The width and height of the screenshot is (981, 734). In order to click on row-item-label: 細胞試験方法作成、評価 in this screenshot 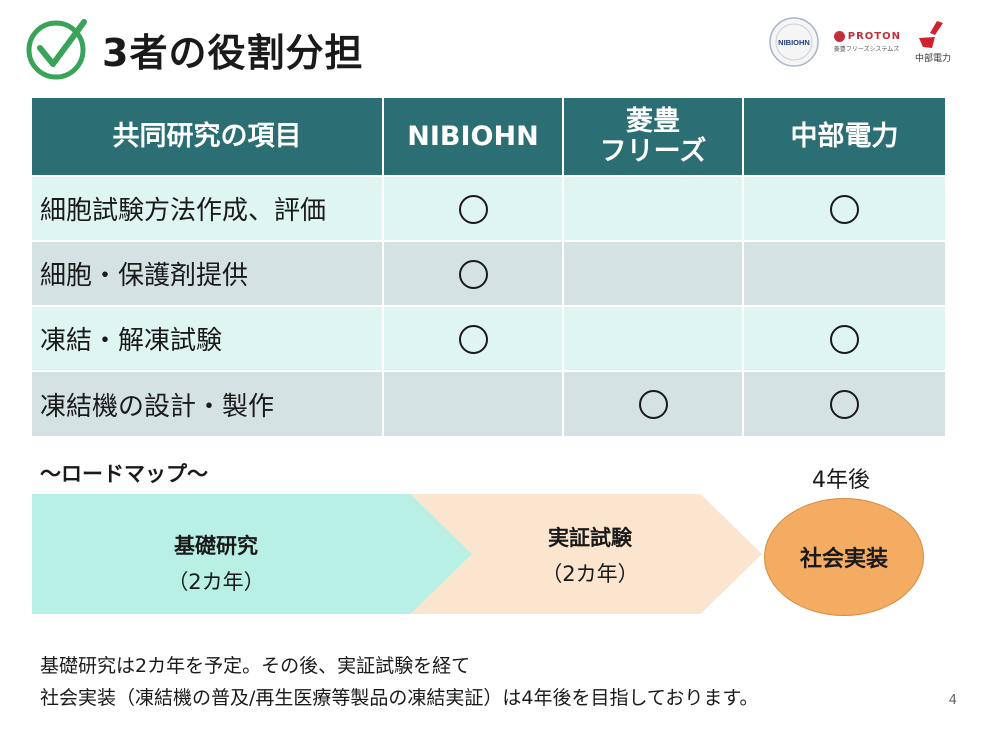, I will do `click(208, 208)`.